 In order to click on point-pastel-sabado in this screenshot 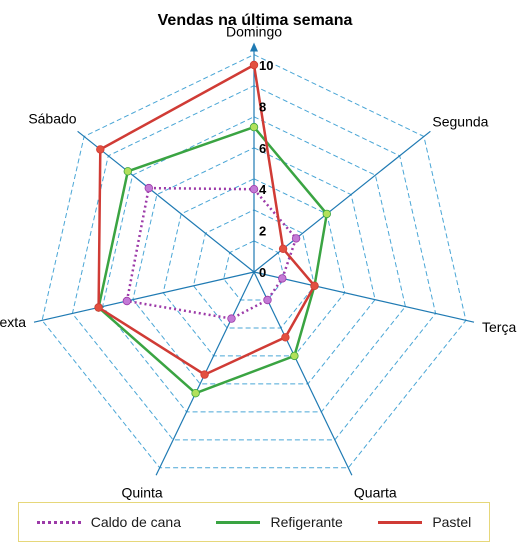, I will do `click(100, 149)`.